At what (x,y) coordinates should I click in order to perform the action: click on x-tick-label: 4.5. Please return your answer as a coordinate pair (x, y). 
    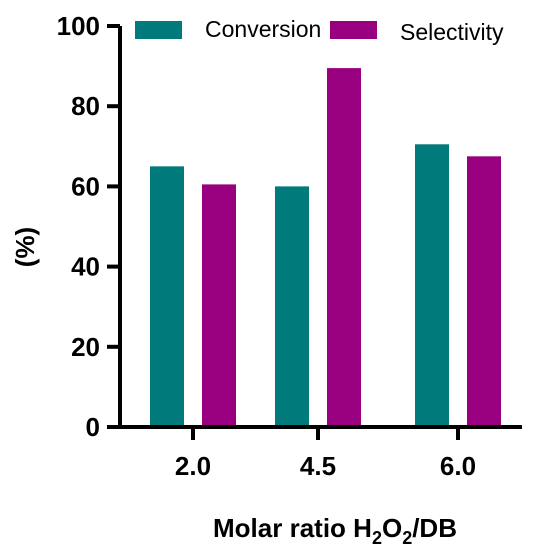
    Looking at the image, I should click on (318, 466).